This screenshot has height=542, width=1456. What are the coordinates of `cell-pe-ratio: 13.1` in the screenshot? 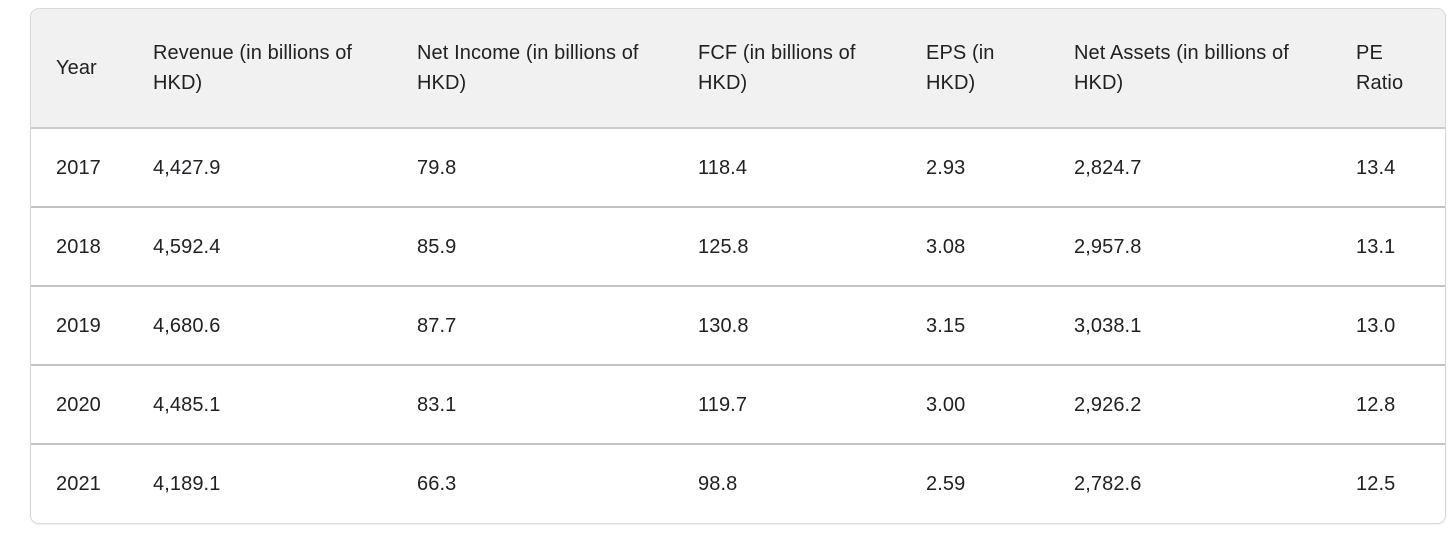 It's located at (1388, 247).